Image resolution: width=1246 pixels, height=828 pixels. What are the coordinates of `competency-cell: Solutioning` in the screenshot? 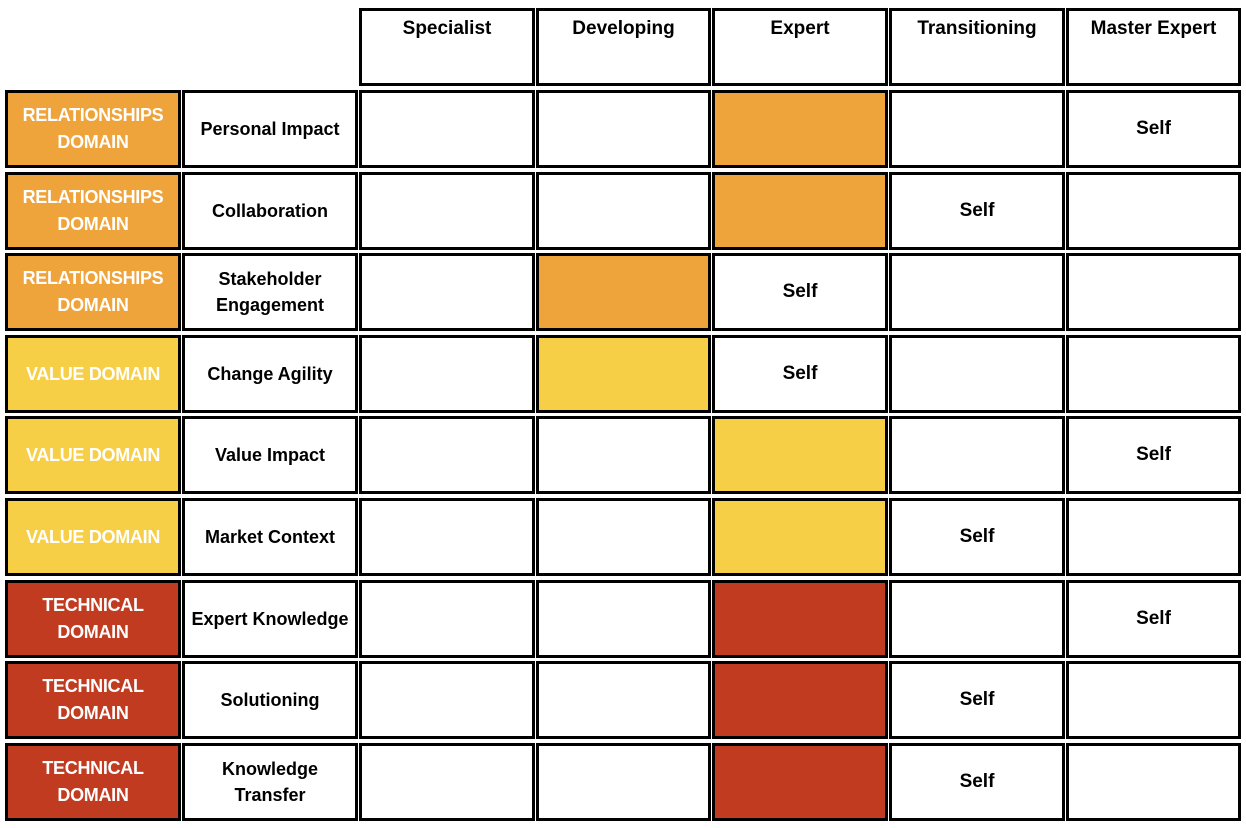 It's located at (270, 700).